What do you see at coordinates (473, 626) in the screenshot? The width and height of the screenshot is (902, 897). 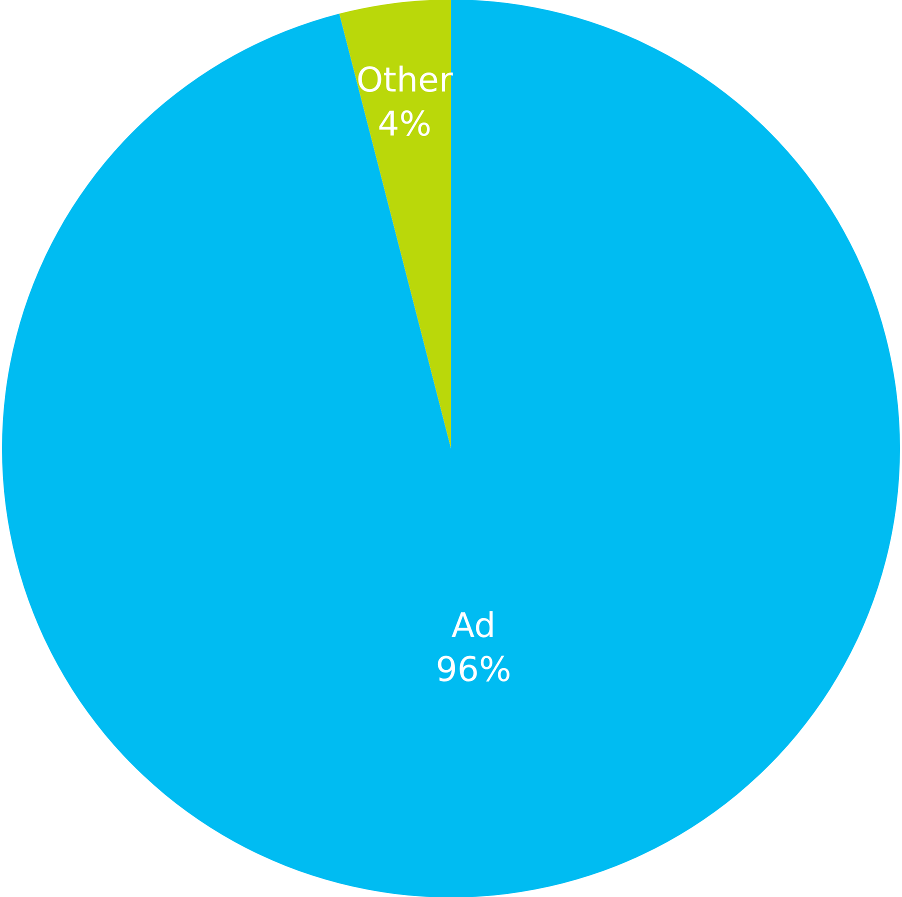 I see `slice-label: Ad` at bounding box center [473, 626].